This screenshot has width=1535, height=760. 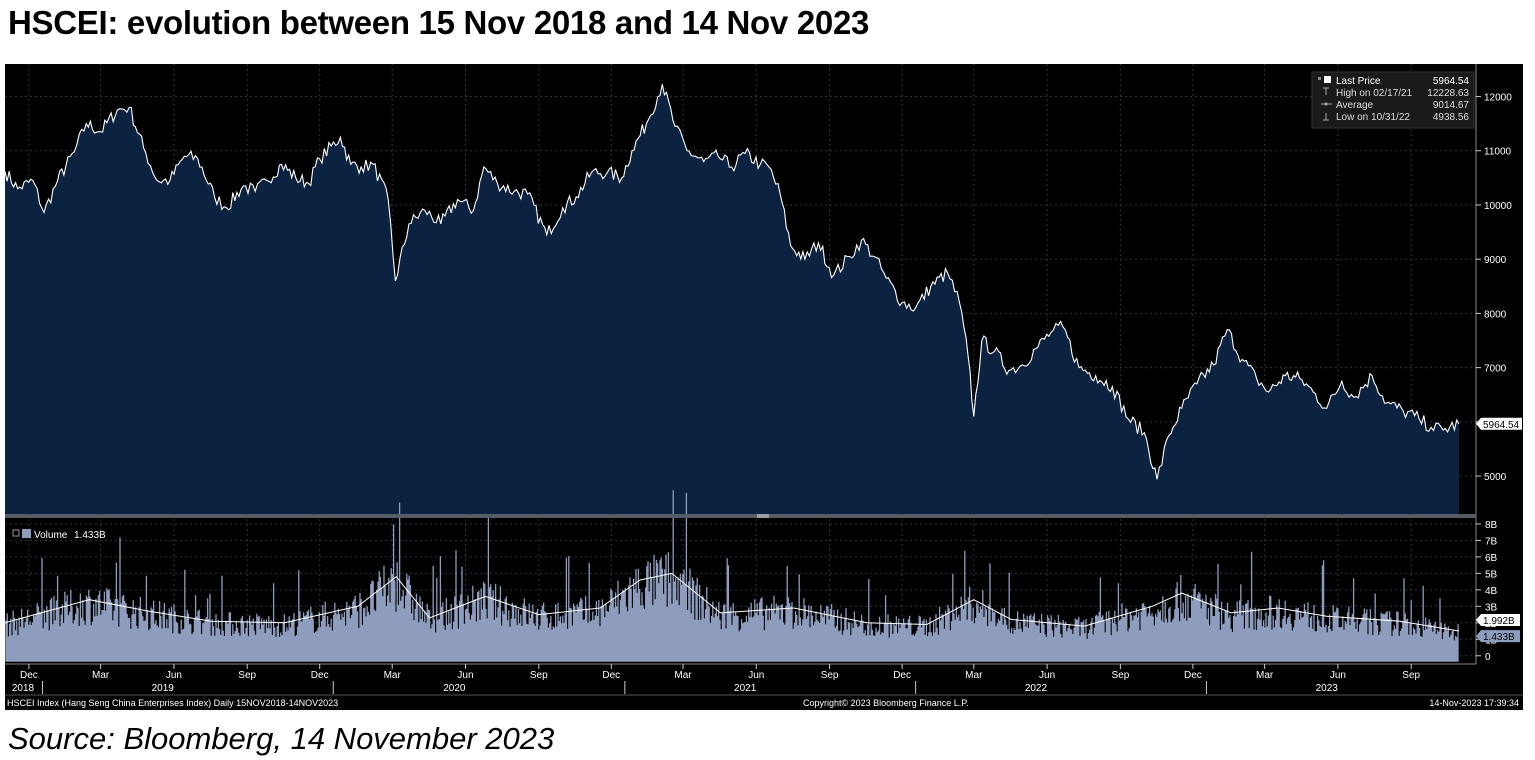 I want to click on volume-axis-label: 0, so click(x=1488, y=657).